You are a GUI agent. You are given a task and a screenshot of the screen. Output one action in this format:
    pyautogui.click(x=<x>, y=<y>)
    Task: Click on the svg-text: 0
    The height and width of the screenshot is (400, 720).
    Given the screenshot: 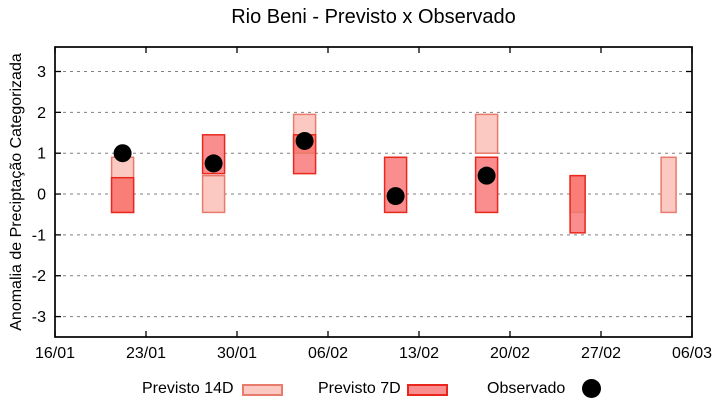 What is the action you would take?
    pyautogui.click(x=41, y=195)
    